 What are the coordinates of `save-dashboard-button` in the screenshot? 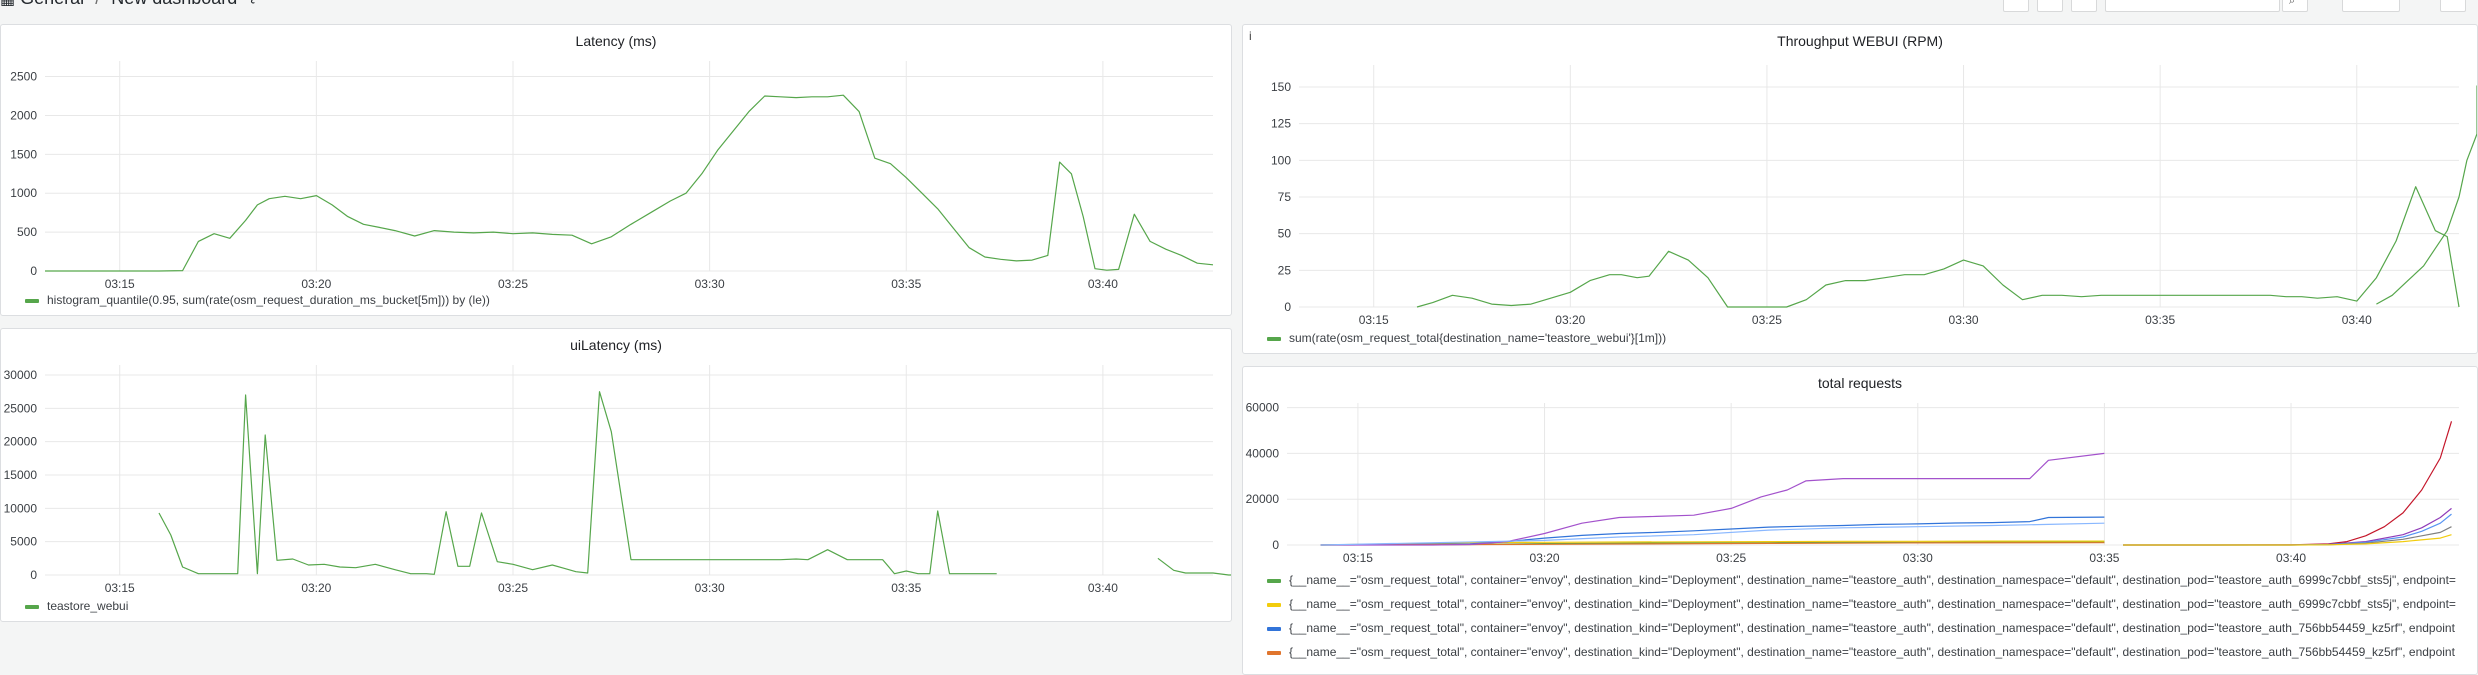 It's located at (2050, 6).